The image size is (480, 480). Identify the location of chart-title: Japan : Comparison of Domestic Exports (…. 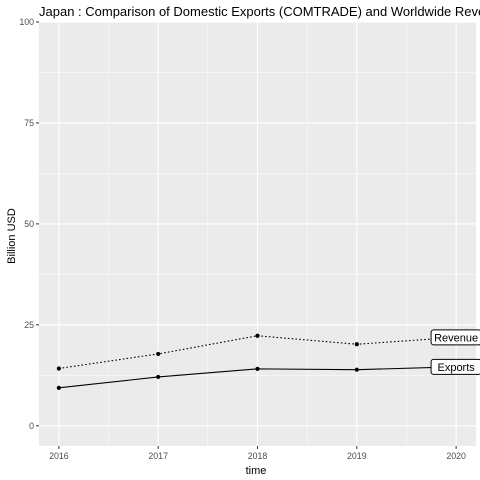
(259, 11).